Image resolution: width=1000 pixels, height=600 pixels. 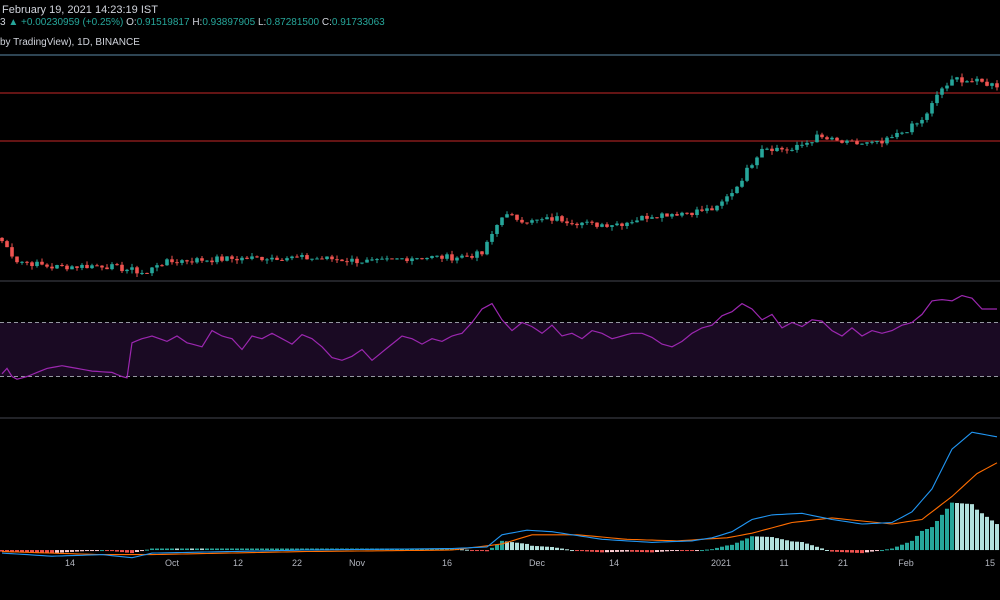 What do you see at coordinates (3, 22) in the screenshot?
I see `symbol-fragment: 3` at bounding box center [3, 22].